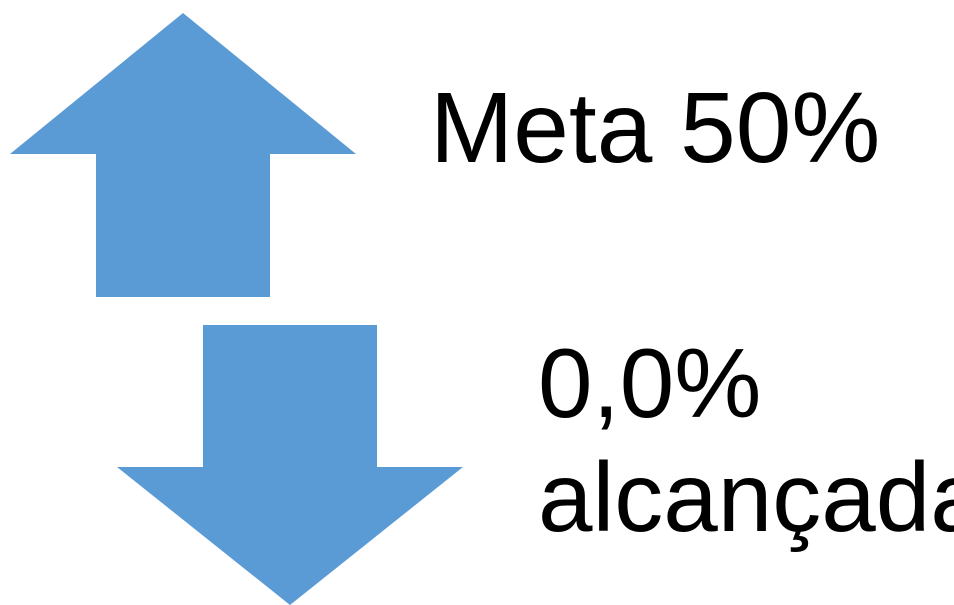 This screenshot has width=954, height=605. I want to click on achieved-label: alcançada, so click(746, 497).